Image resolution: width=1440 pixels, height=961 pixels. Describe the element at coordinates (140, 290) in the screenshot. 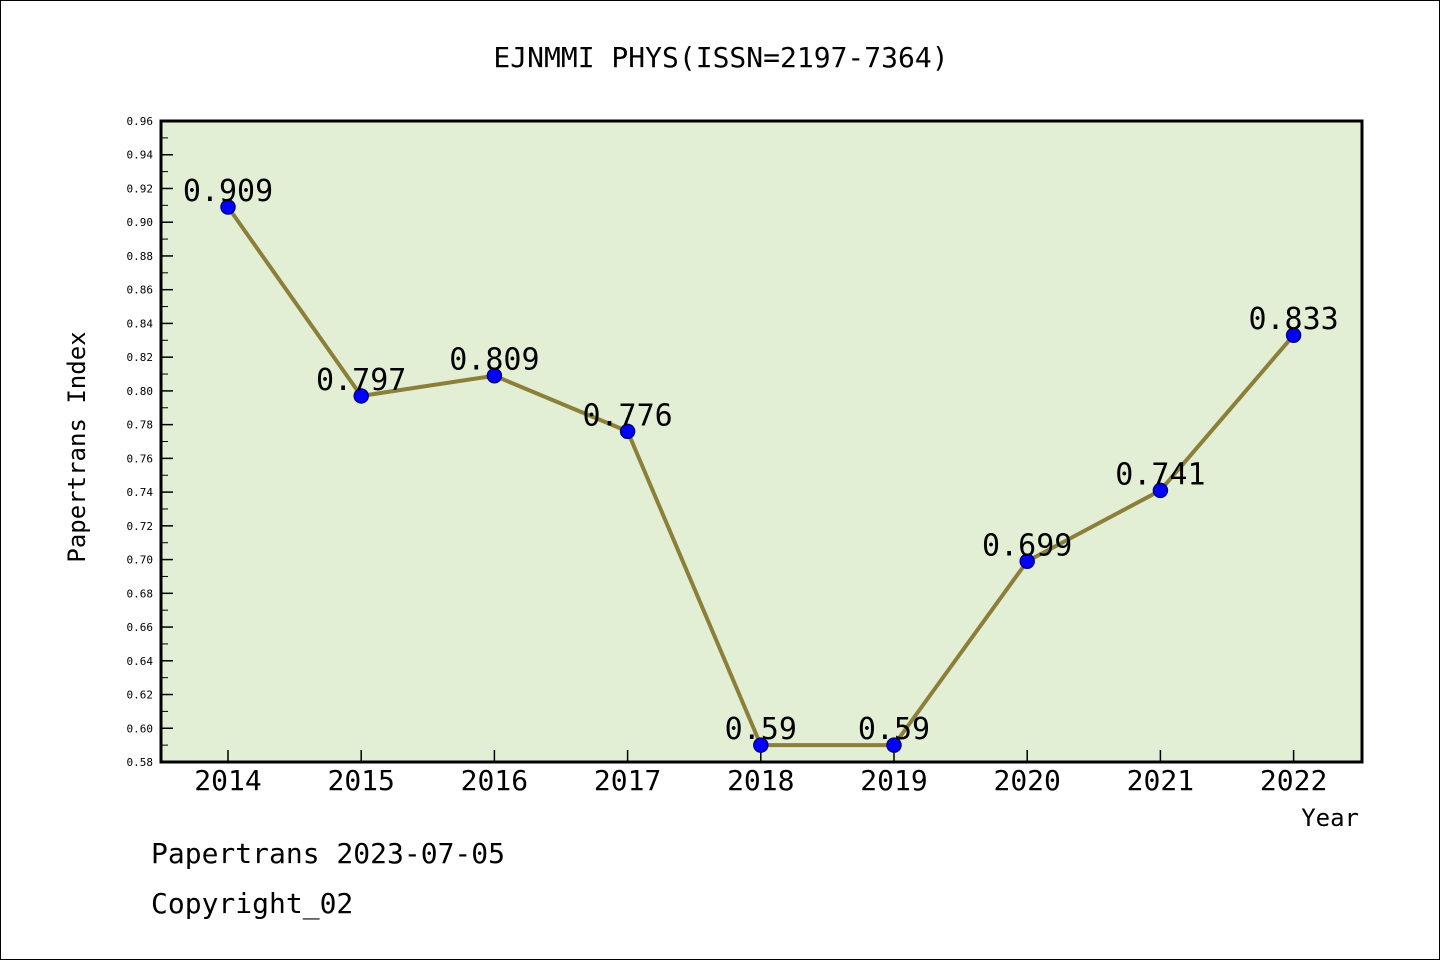

I see `y-tick-label: 0.86` at that location.